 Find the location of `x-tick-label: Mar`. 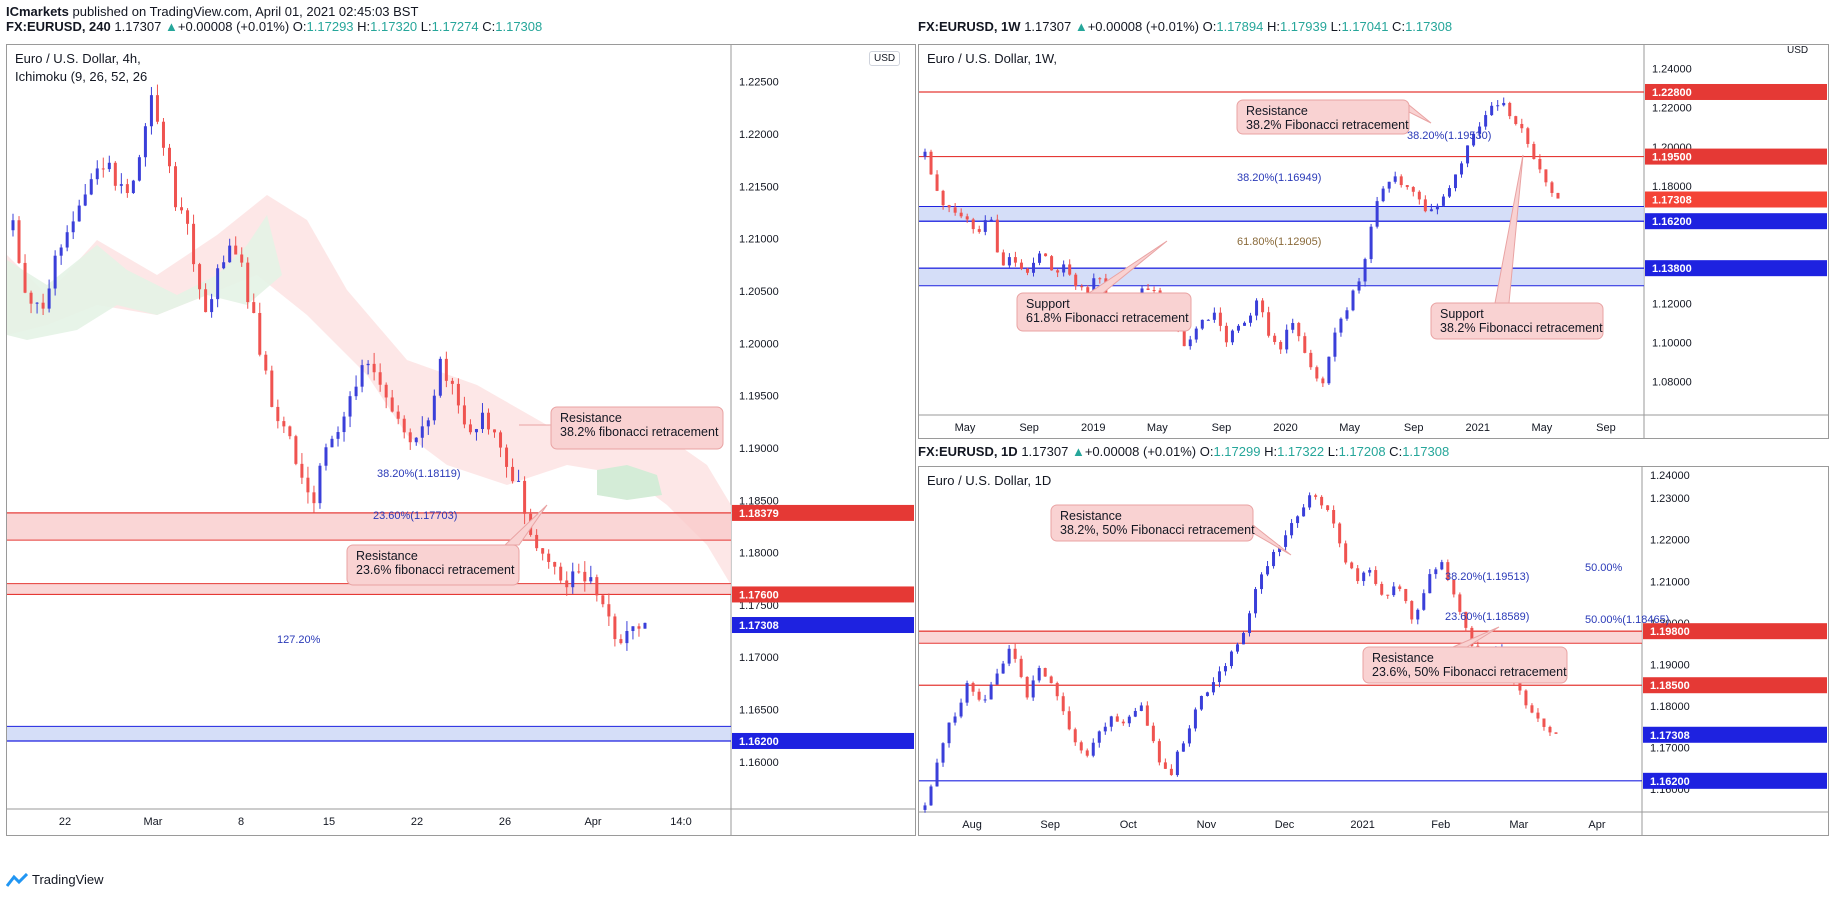

x-tick-label: Mar is located at coordinates (153, 822).